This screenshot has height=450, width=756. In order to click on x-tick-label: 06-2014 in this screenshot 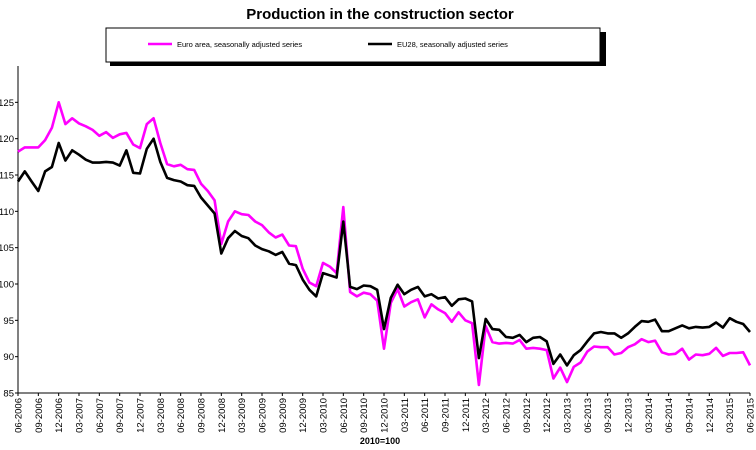, I will do `click(669, 415)`.